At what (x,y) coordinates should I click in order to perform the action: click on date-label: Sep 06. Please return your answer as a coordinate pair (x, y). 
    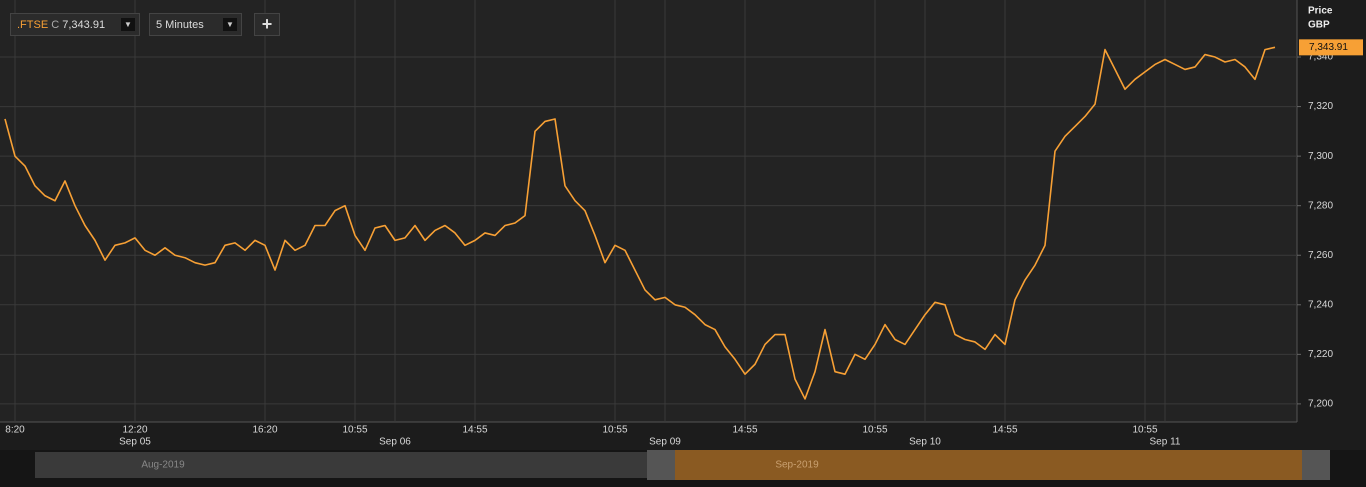
    Looking at the image, I should click on (395, 442).